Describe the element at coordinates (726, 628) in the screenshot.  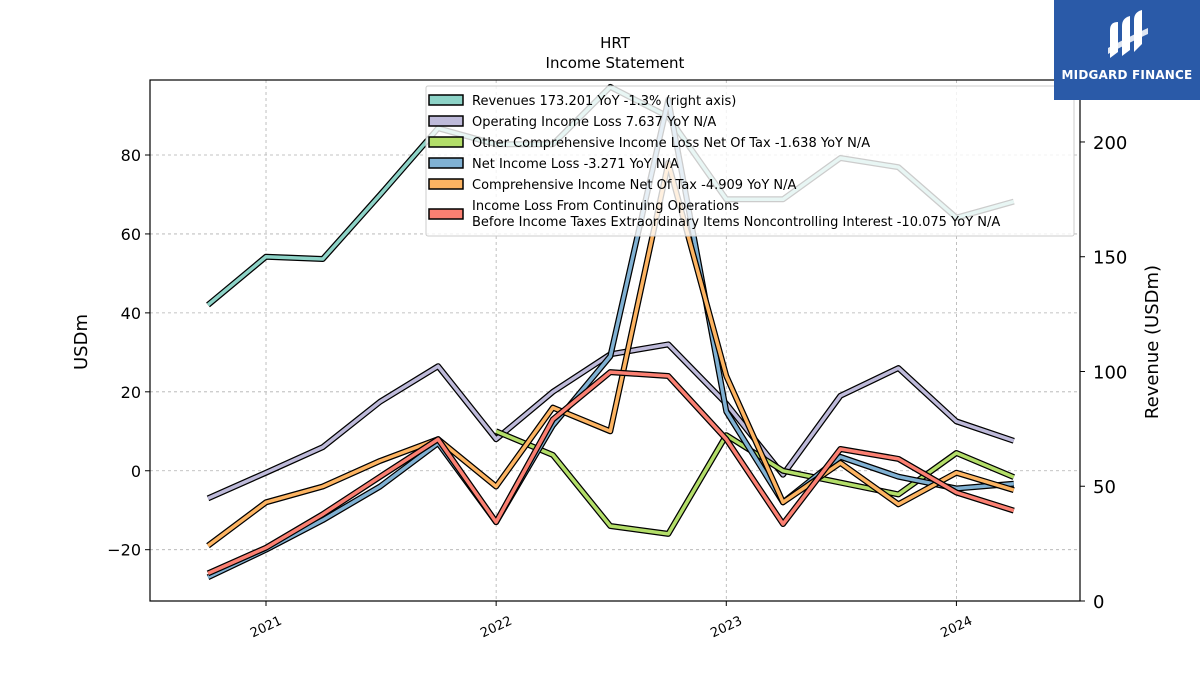
I see `x-tick-label: 2023` at that location.